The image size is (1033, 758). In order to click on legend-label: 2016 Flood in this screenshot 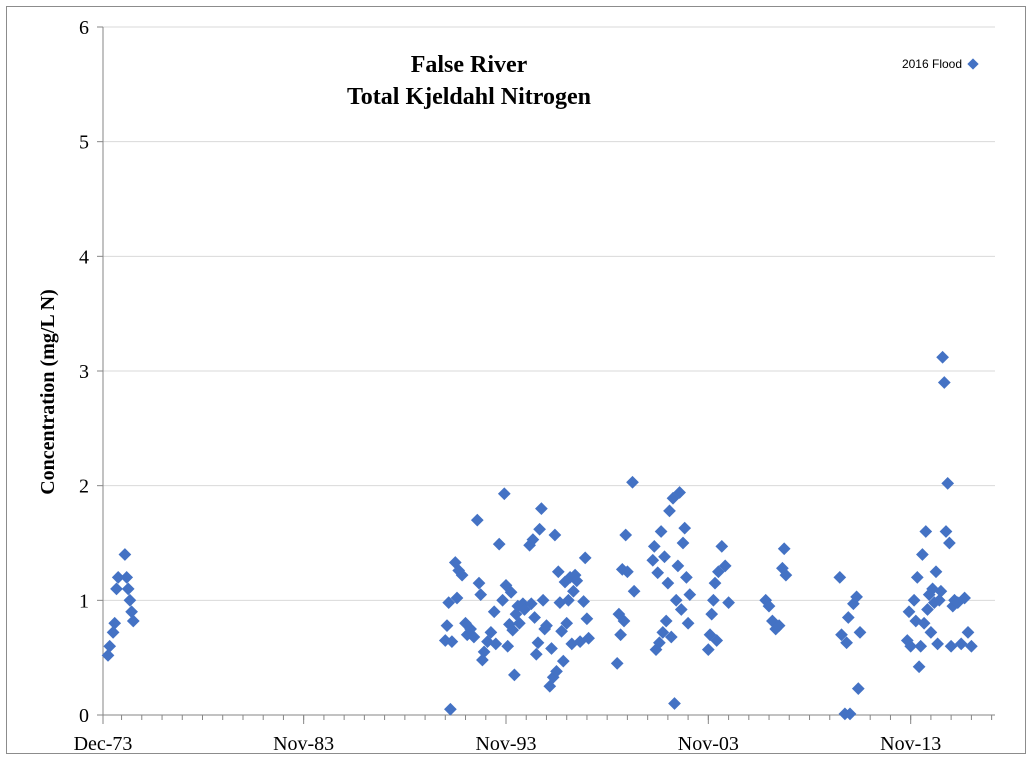, I will do `click(932, 64)`.